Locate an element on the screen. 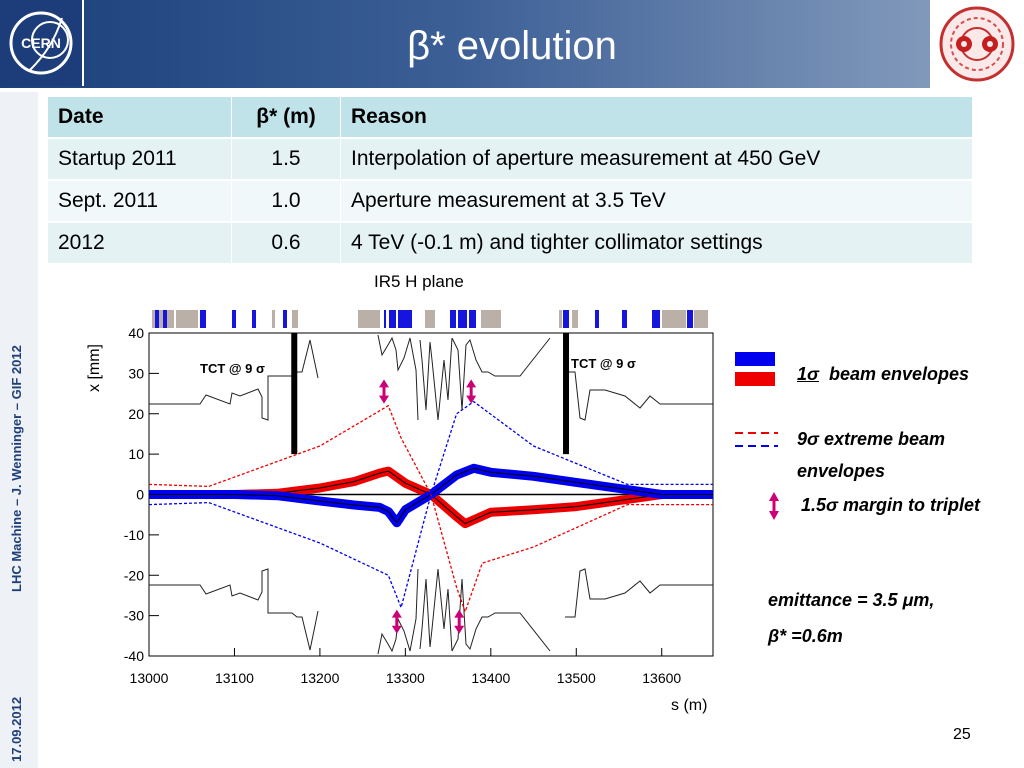 The width and height of the screenshot is (1024, 768). lhc-logo is located at coordinates (977, 44).